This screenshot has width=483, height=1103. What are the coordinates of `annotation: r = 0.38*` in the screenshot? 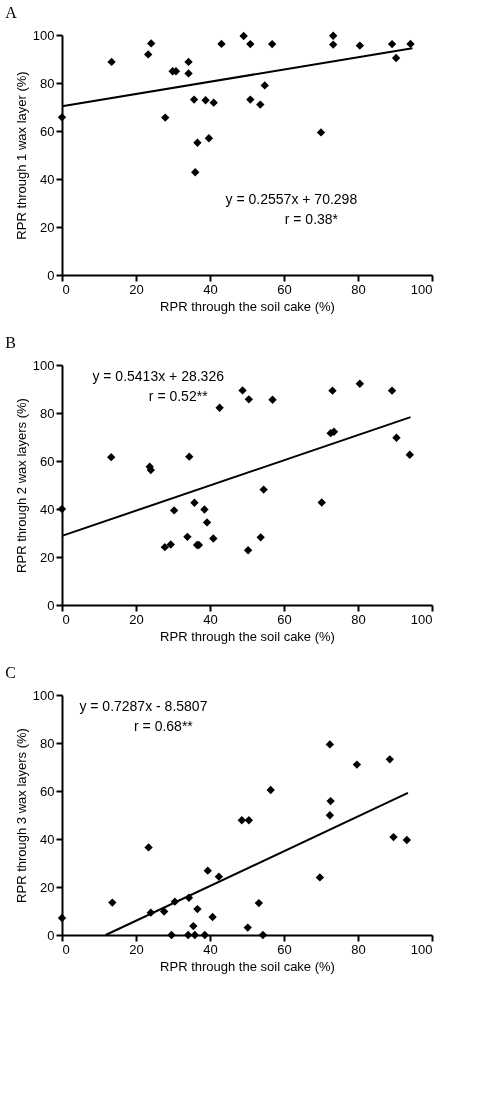 It's located at (311, 219).